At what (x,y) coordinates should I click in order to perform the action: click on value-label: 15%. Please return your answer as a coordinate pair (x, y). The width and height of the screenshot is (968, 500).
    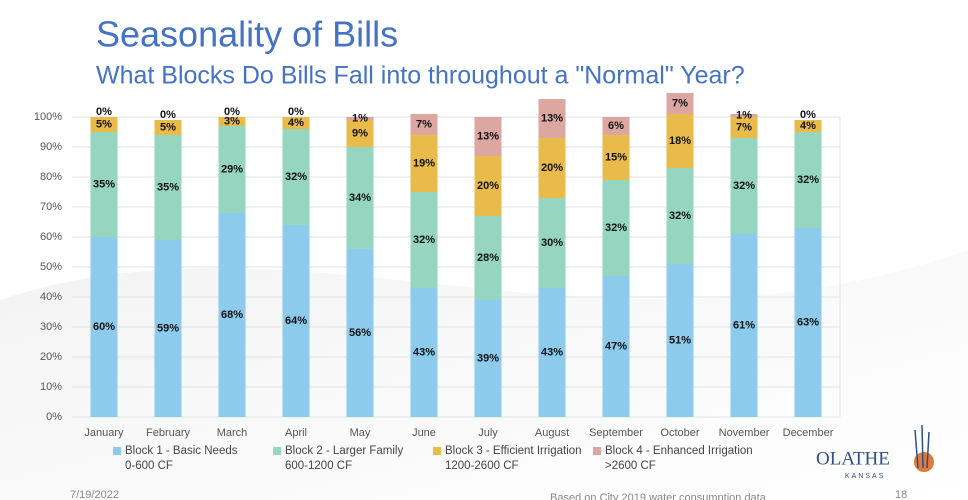
    Looking at the image, I should click on (616, 157).